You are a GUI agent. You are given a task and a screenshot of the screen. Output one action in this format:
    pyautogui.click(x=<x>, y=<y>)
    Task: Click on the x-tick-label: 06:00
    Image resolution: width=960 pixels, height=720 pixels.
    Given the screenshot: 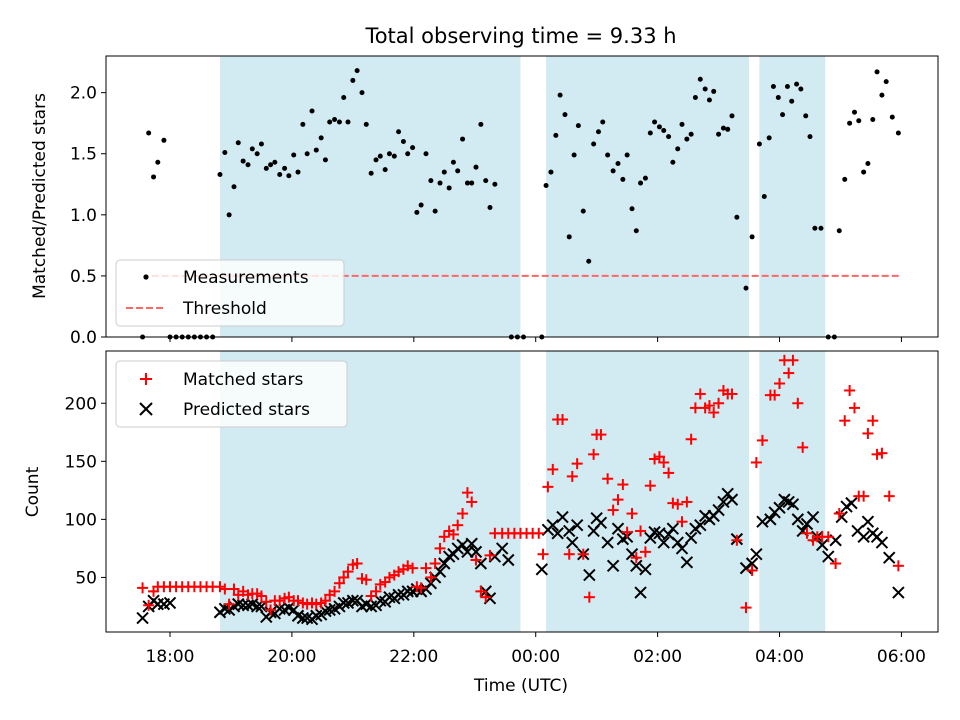 What is the action you would take?
    pyautogui.click(x=901, y=657)
    